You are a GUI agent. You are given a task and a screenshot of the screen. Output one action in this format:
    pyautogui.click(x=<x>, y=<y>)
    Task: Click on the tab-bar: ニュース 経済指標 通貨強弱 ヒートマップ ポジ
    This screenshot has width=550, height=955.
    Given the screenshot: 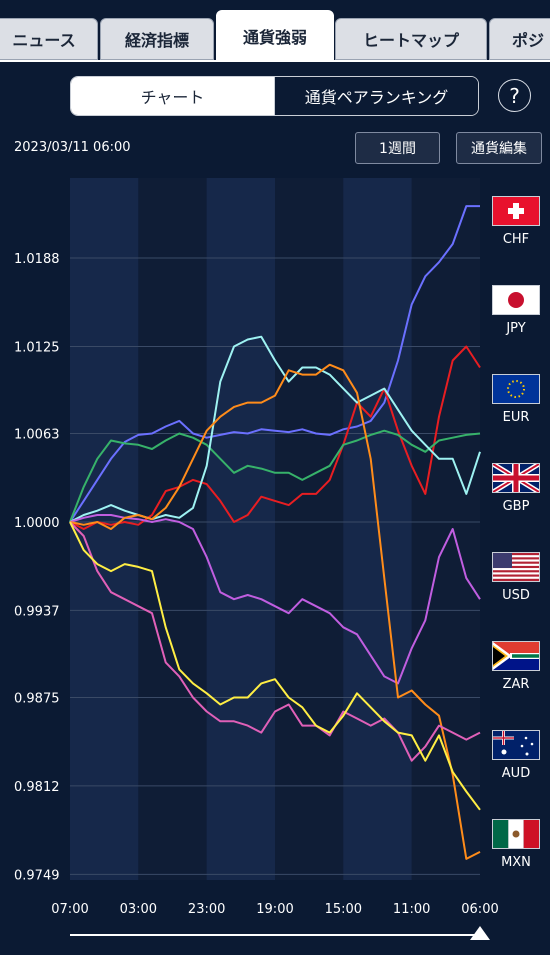 What is the action you would take?
    pyautogui.click(x=275, y=31)
    